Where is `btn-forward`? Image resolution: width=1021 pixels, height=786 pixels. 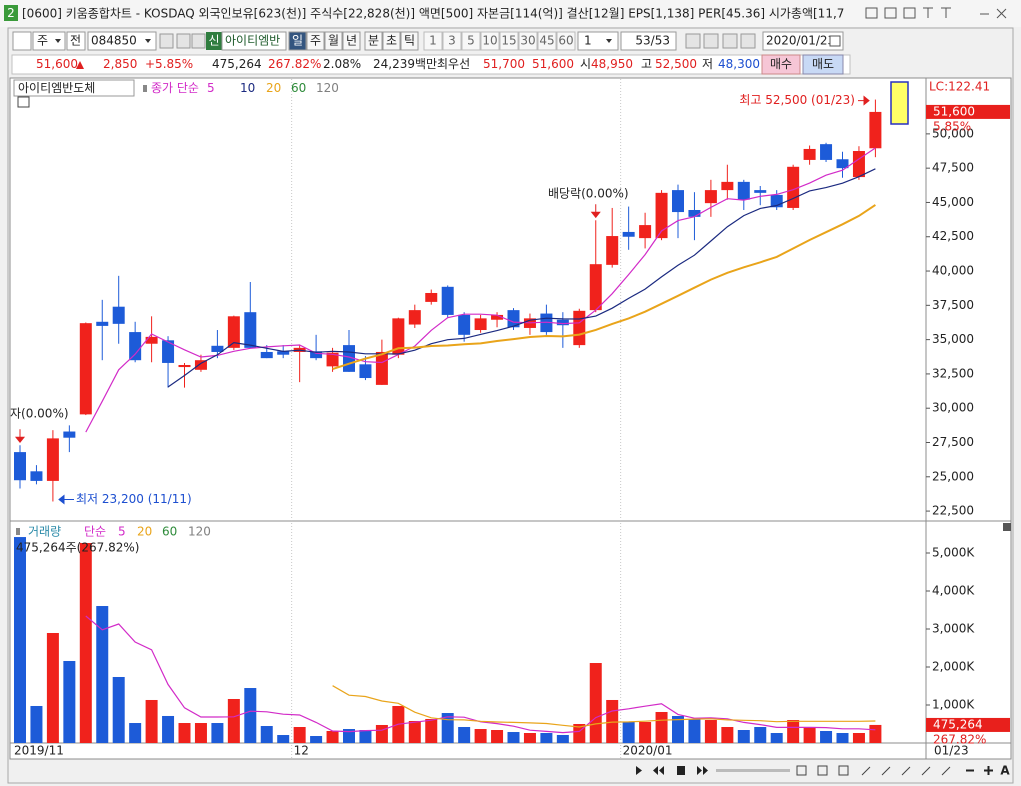 btn-forward is located at coordinates (702, 770).